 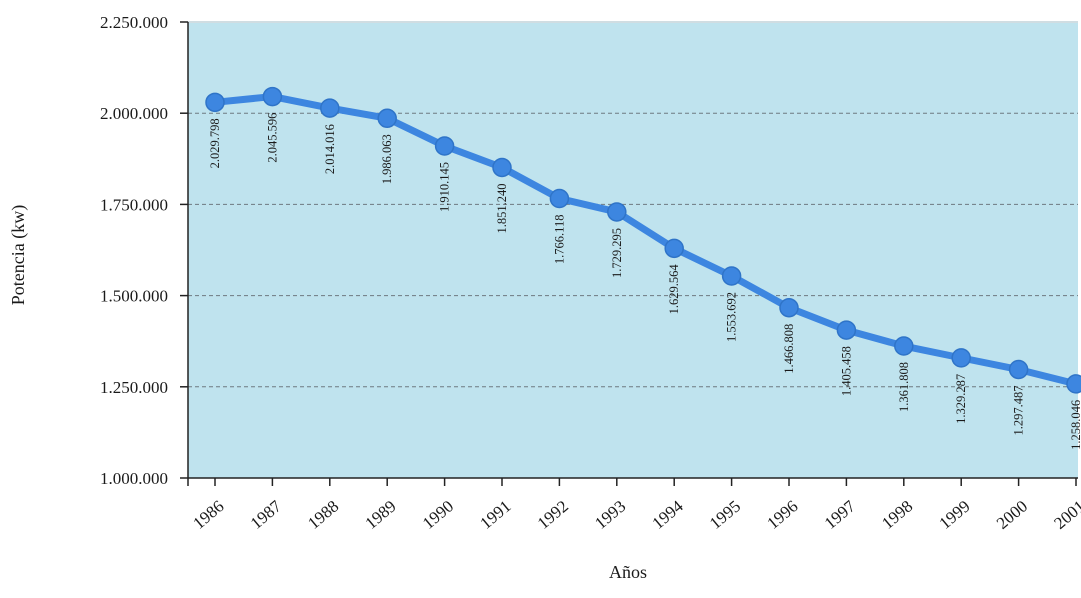 I want to click on x-tick-label: 1990, so click(x=438, y=515).